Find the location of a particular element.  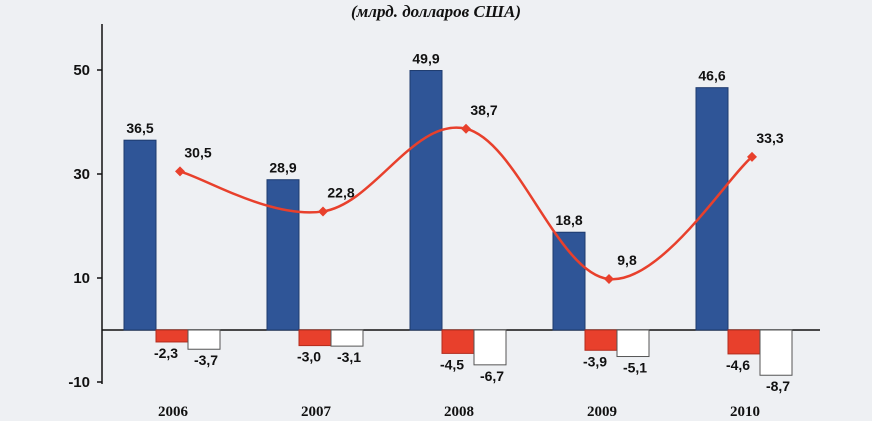

data-label-red: -3,0 is located at coordinates (309, 357).